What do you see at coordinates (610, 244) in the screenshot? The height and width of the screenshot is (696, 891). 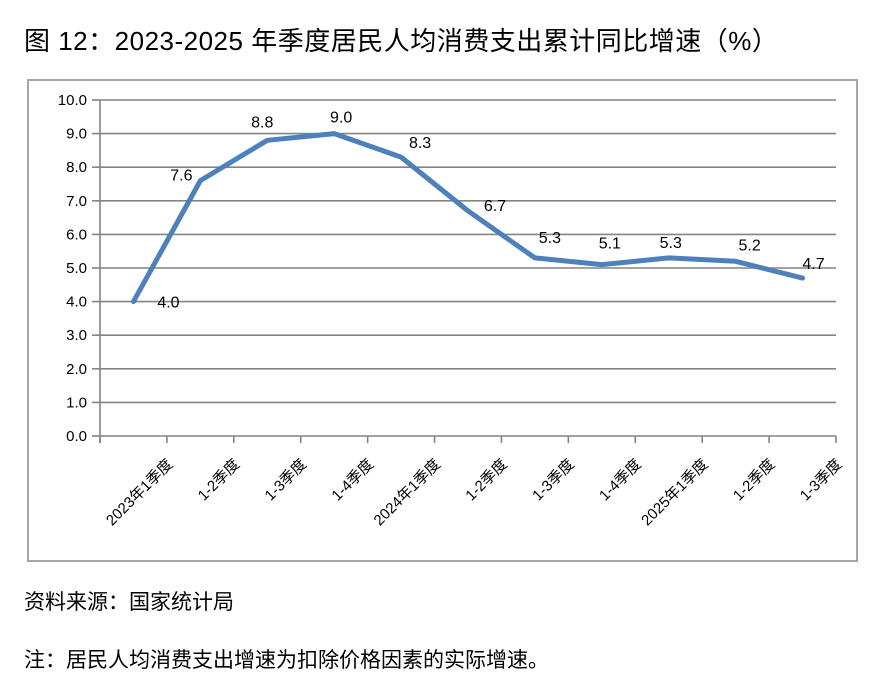 I see `svg-text: 5.1` at bounding box center [610, 244].